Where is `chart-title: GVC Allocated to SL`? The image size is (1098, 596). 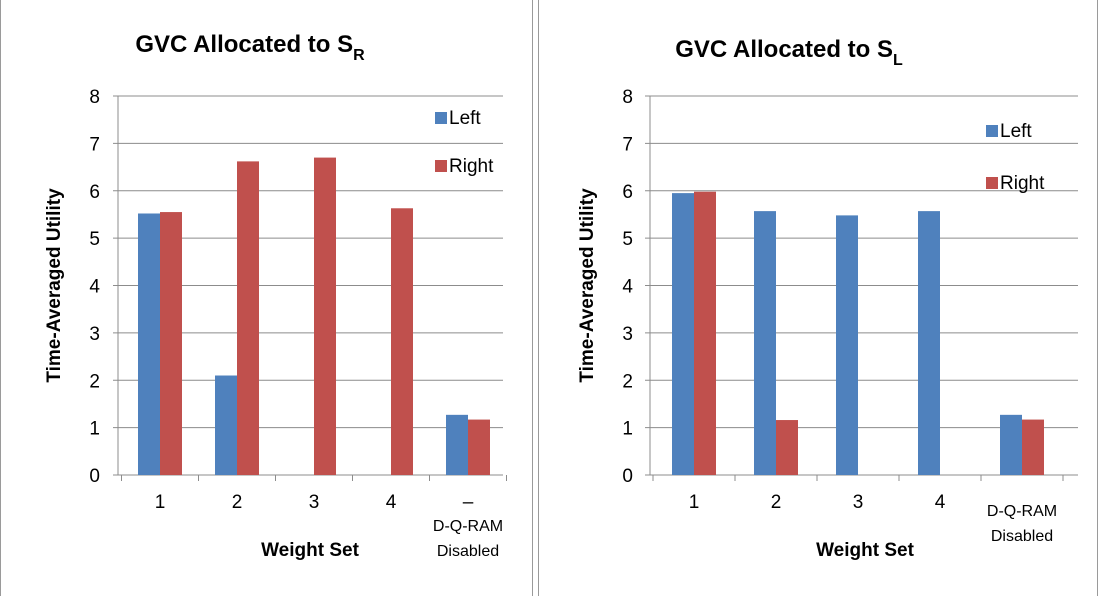 chart-title: GVC Allocated to SL is located at coordinates (789, 52).